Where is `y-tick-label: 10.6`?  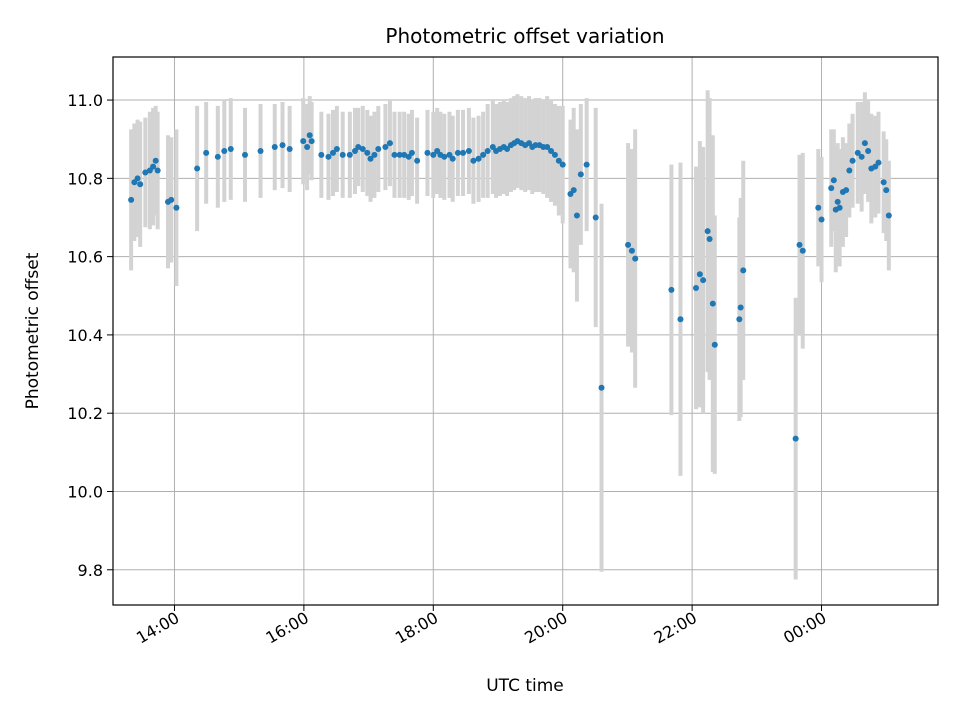 y-tick-label: 10.6 is located at coordinates (85, 257).